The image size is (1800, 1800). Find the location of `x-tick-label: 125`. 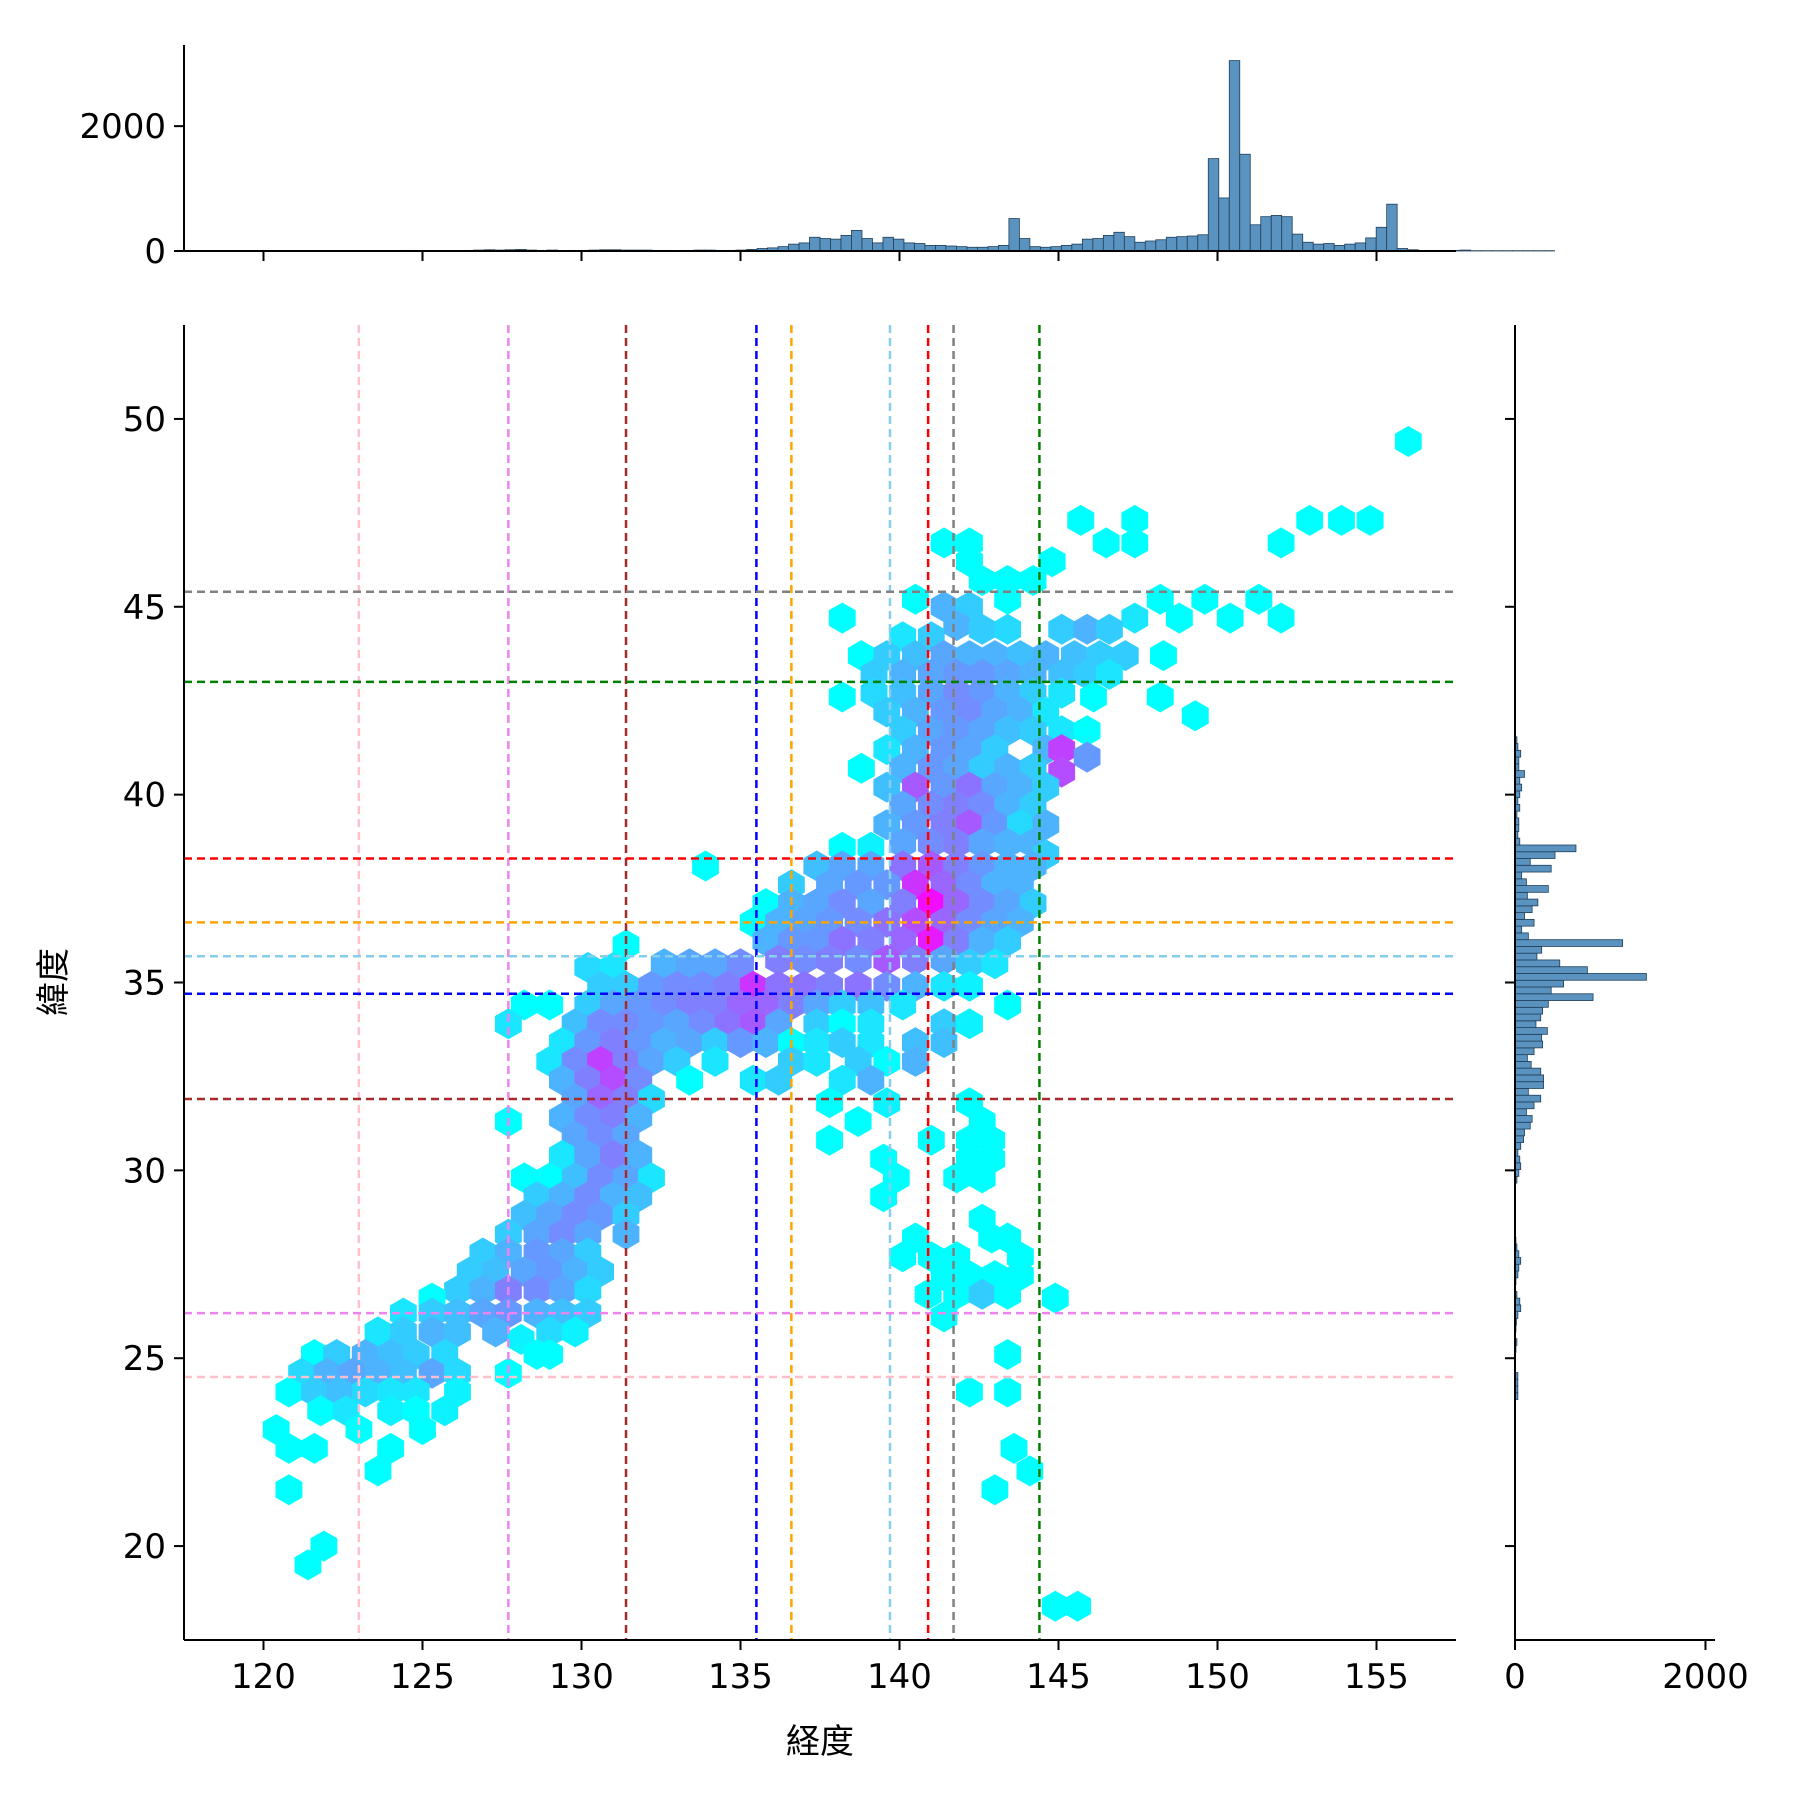

x-tick-label: 125 is located at coordinates (422, 1677).